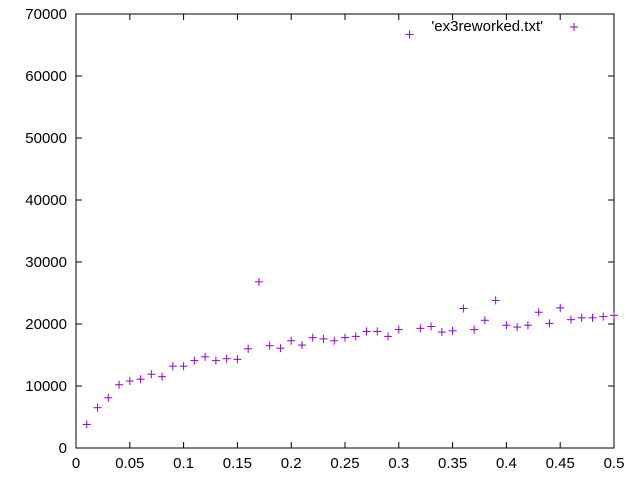  Describe the element at coordinates (46, 262) in the screenshot. I see `y-tick-label: 30000` at that location.